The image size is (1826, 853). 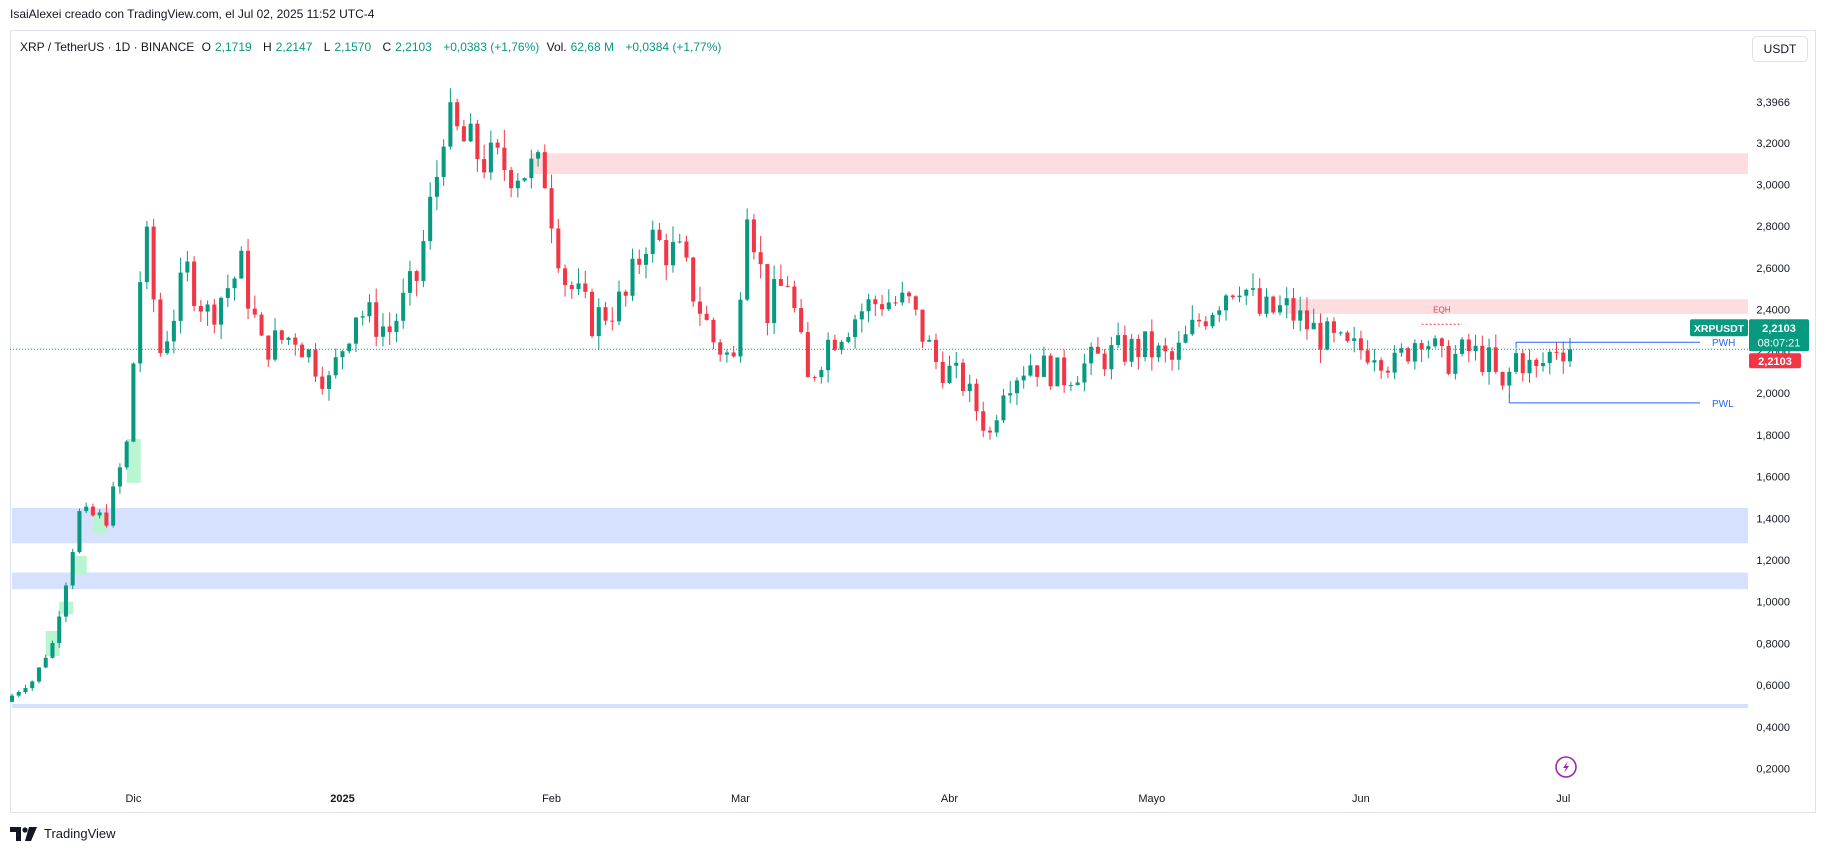 I want to click on y-tick-label: 1,2000, so click(x=1773, y=561).